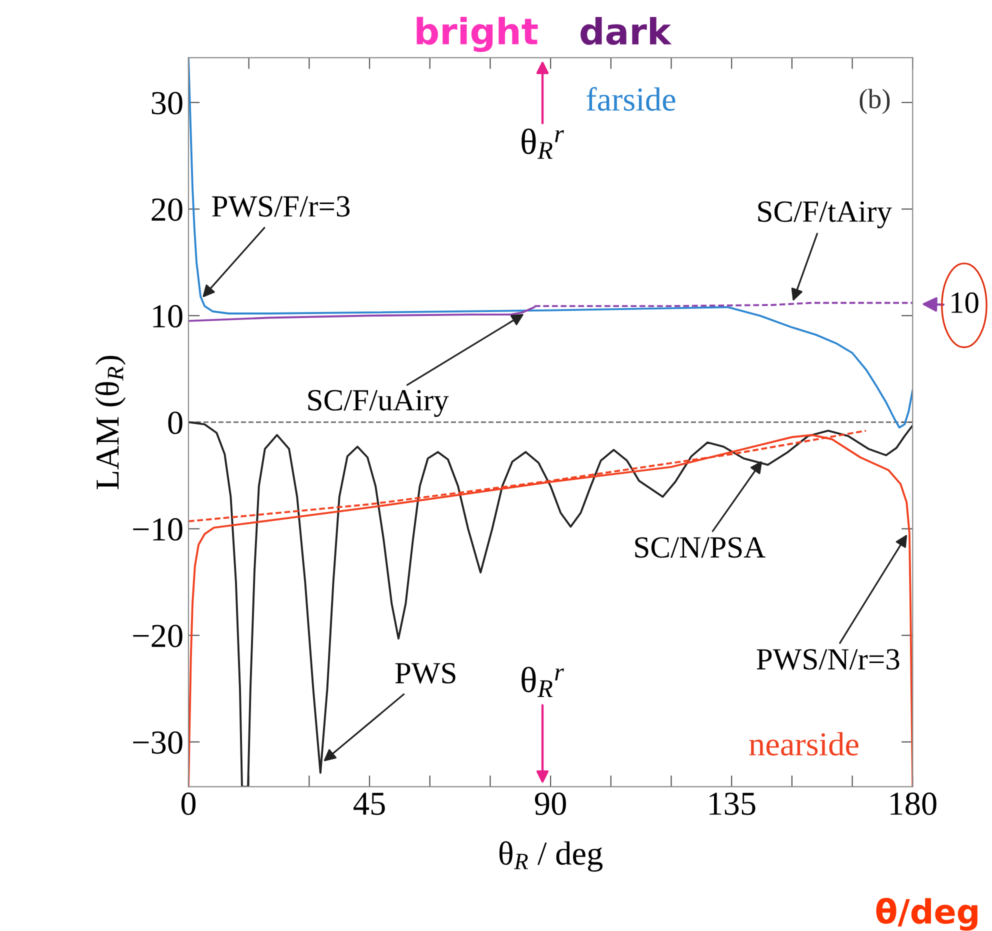 The height and width of the screenshot is (931, 992). What do you see at coordinates (157, 742) in the screenshot?
I see `y-tick-label: −30` at bounding box center [157, 742].